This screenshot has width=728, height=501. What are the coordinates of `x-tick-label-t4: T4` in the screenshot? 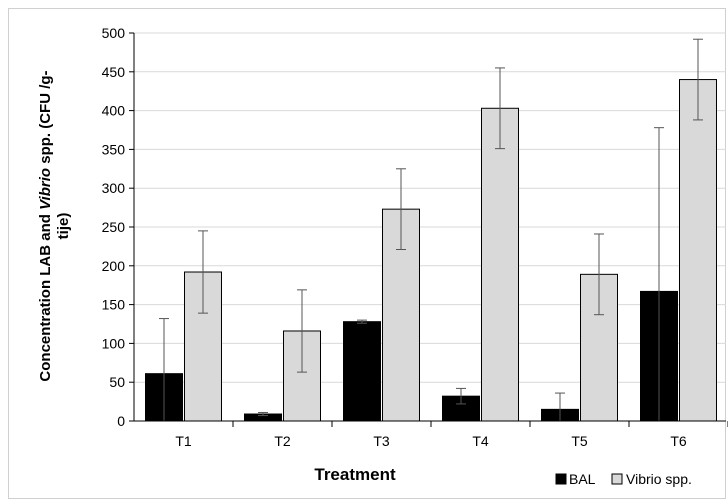 It's located at (480, 441).